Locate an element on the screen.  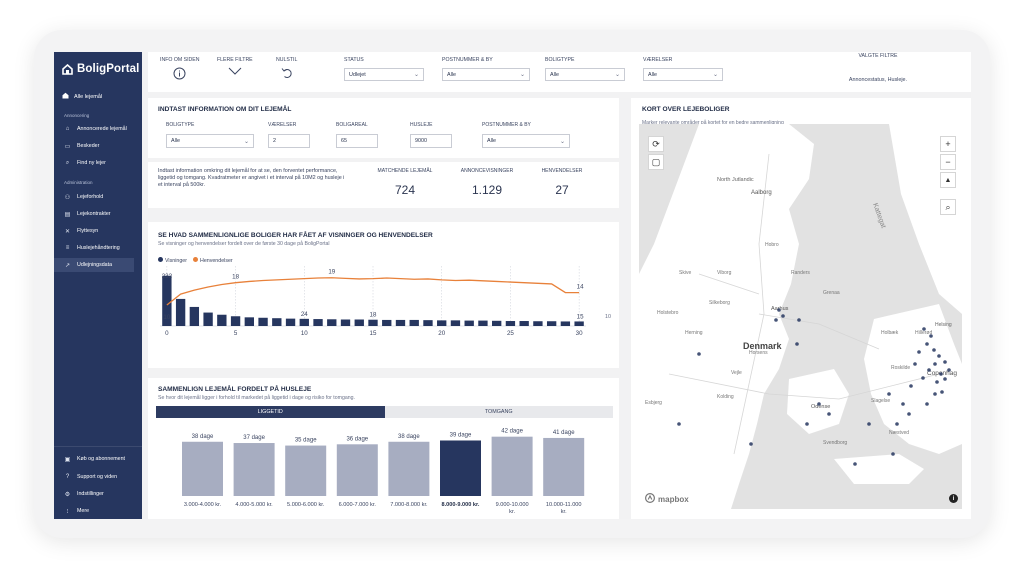
zoom-in-button: + is located at coordinates (948, 144).